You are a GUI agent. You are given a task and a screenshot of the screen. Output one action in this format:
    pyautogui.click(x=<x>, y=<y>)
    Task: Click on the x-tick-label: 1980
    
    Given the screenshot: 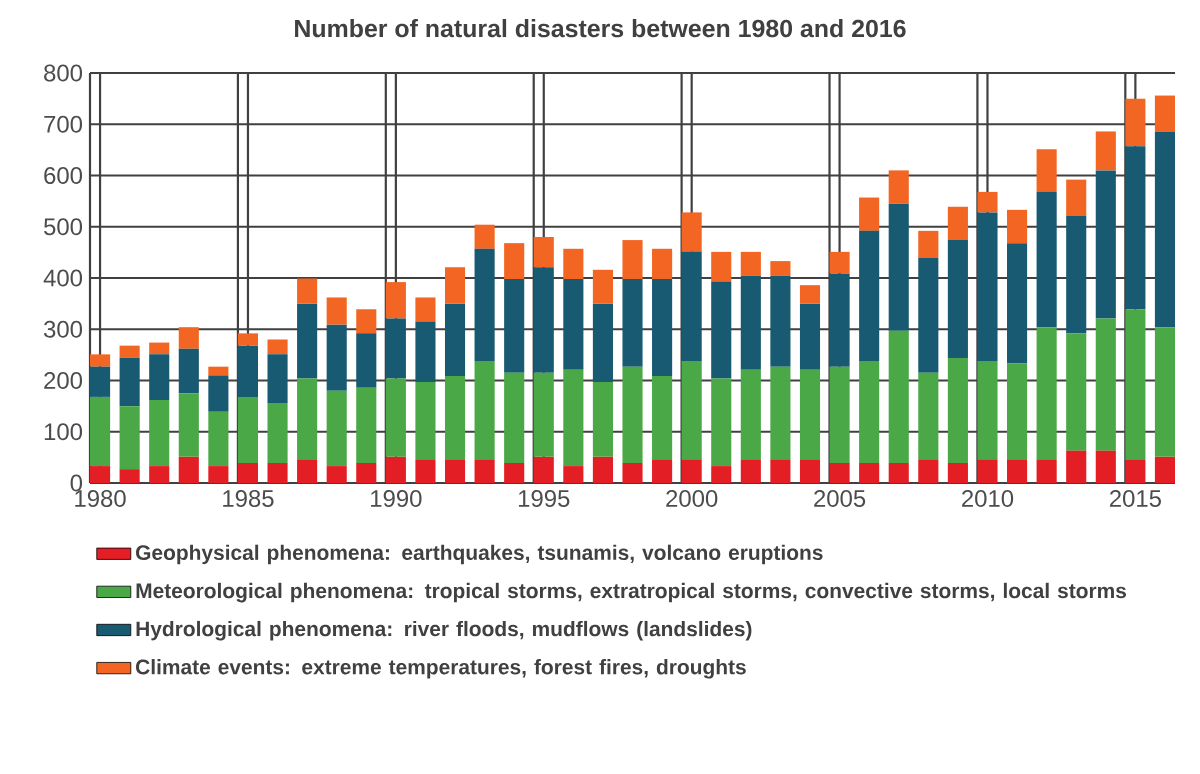 What is the action you would take?
    pyautogui.click(x=100, y=498)
    